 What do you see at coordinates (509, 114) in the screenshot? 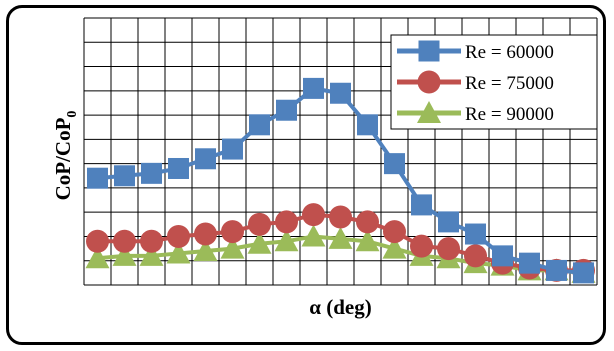
I see `legend-label: Re = 90000` at bounding box center [509, 114].